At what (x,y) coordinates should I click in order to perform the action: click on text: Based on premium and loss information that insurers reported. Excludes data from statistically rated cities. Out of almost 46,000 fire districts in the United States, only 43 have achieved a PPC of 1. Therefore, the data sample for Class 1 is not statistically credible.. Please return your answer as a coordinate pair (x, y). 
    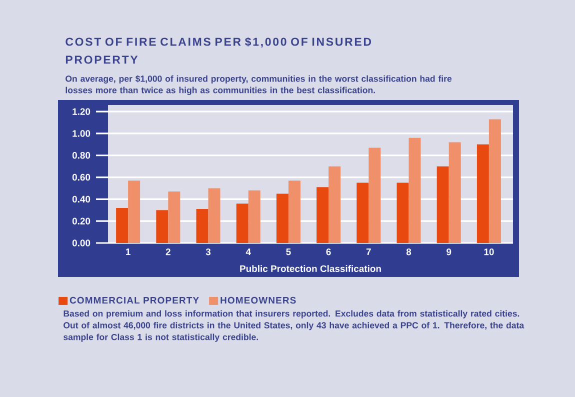
    Looking at the image, I should click on (294, 326).